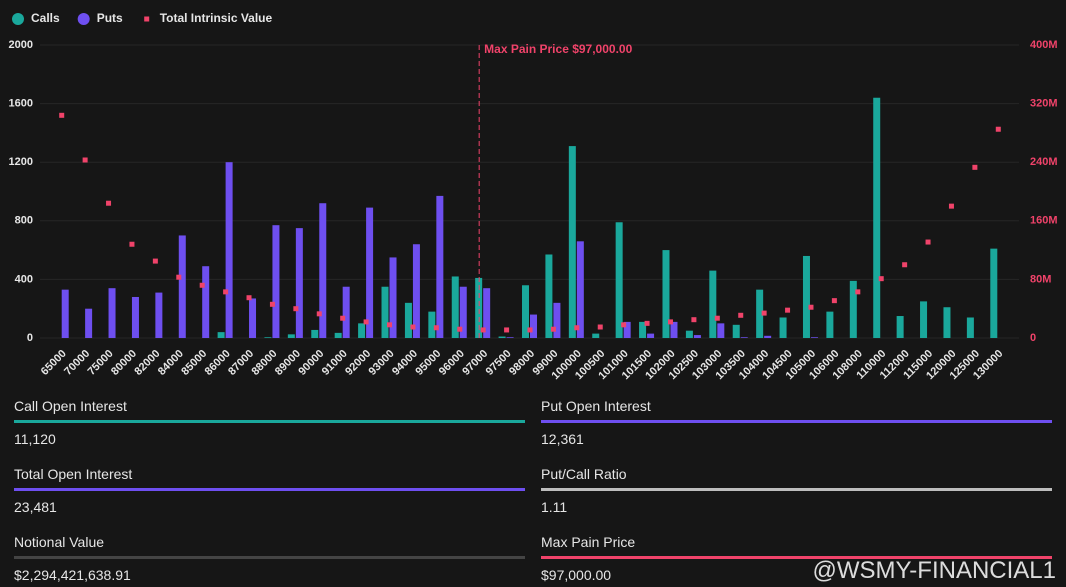  What do you see at coordinates (311, 363) in the screenshot?
I see `x-tick-label: 90000` at bounding box center [311, 363].